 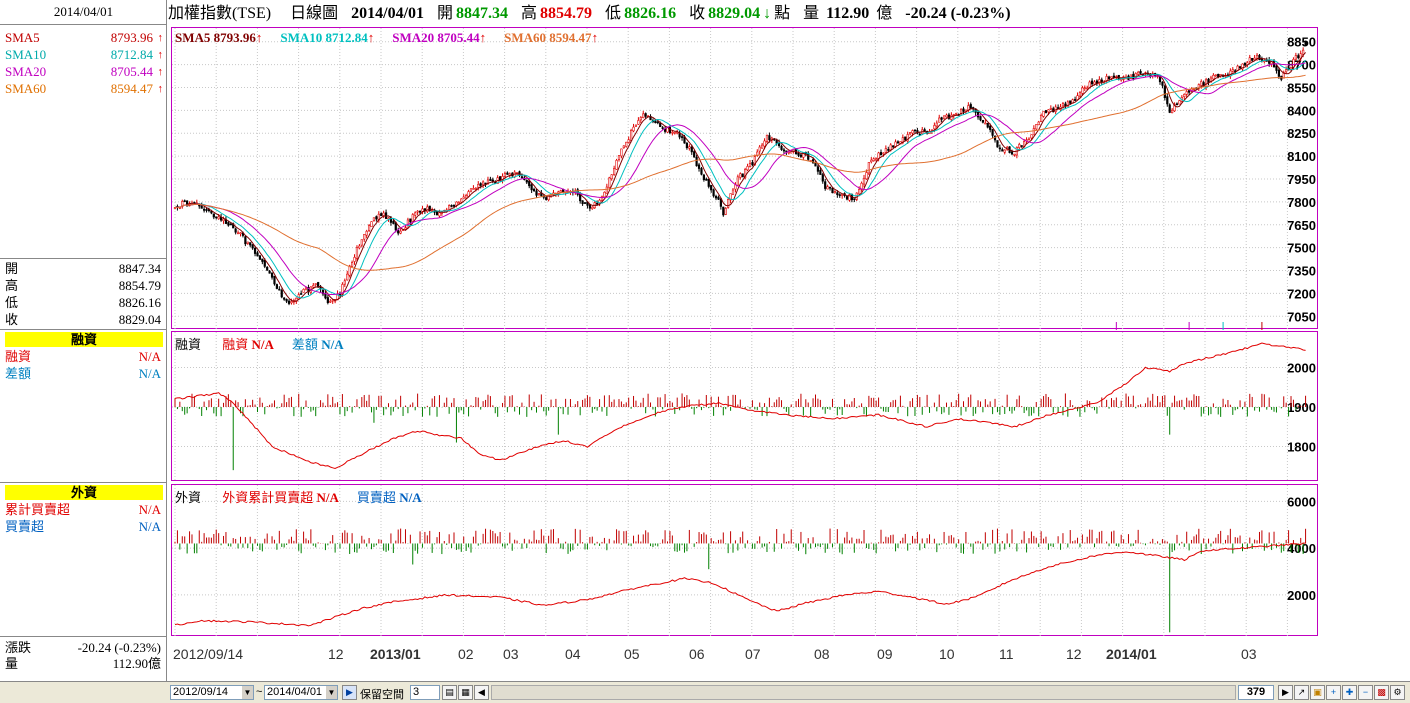 What do you see at coordinates (83, 72) in the screenshot?
I see `sma-row: SMA20 8705.44 ↑` at bounding box center [83, 72].